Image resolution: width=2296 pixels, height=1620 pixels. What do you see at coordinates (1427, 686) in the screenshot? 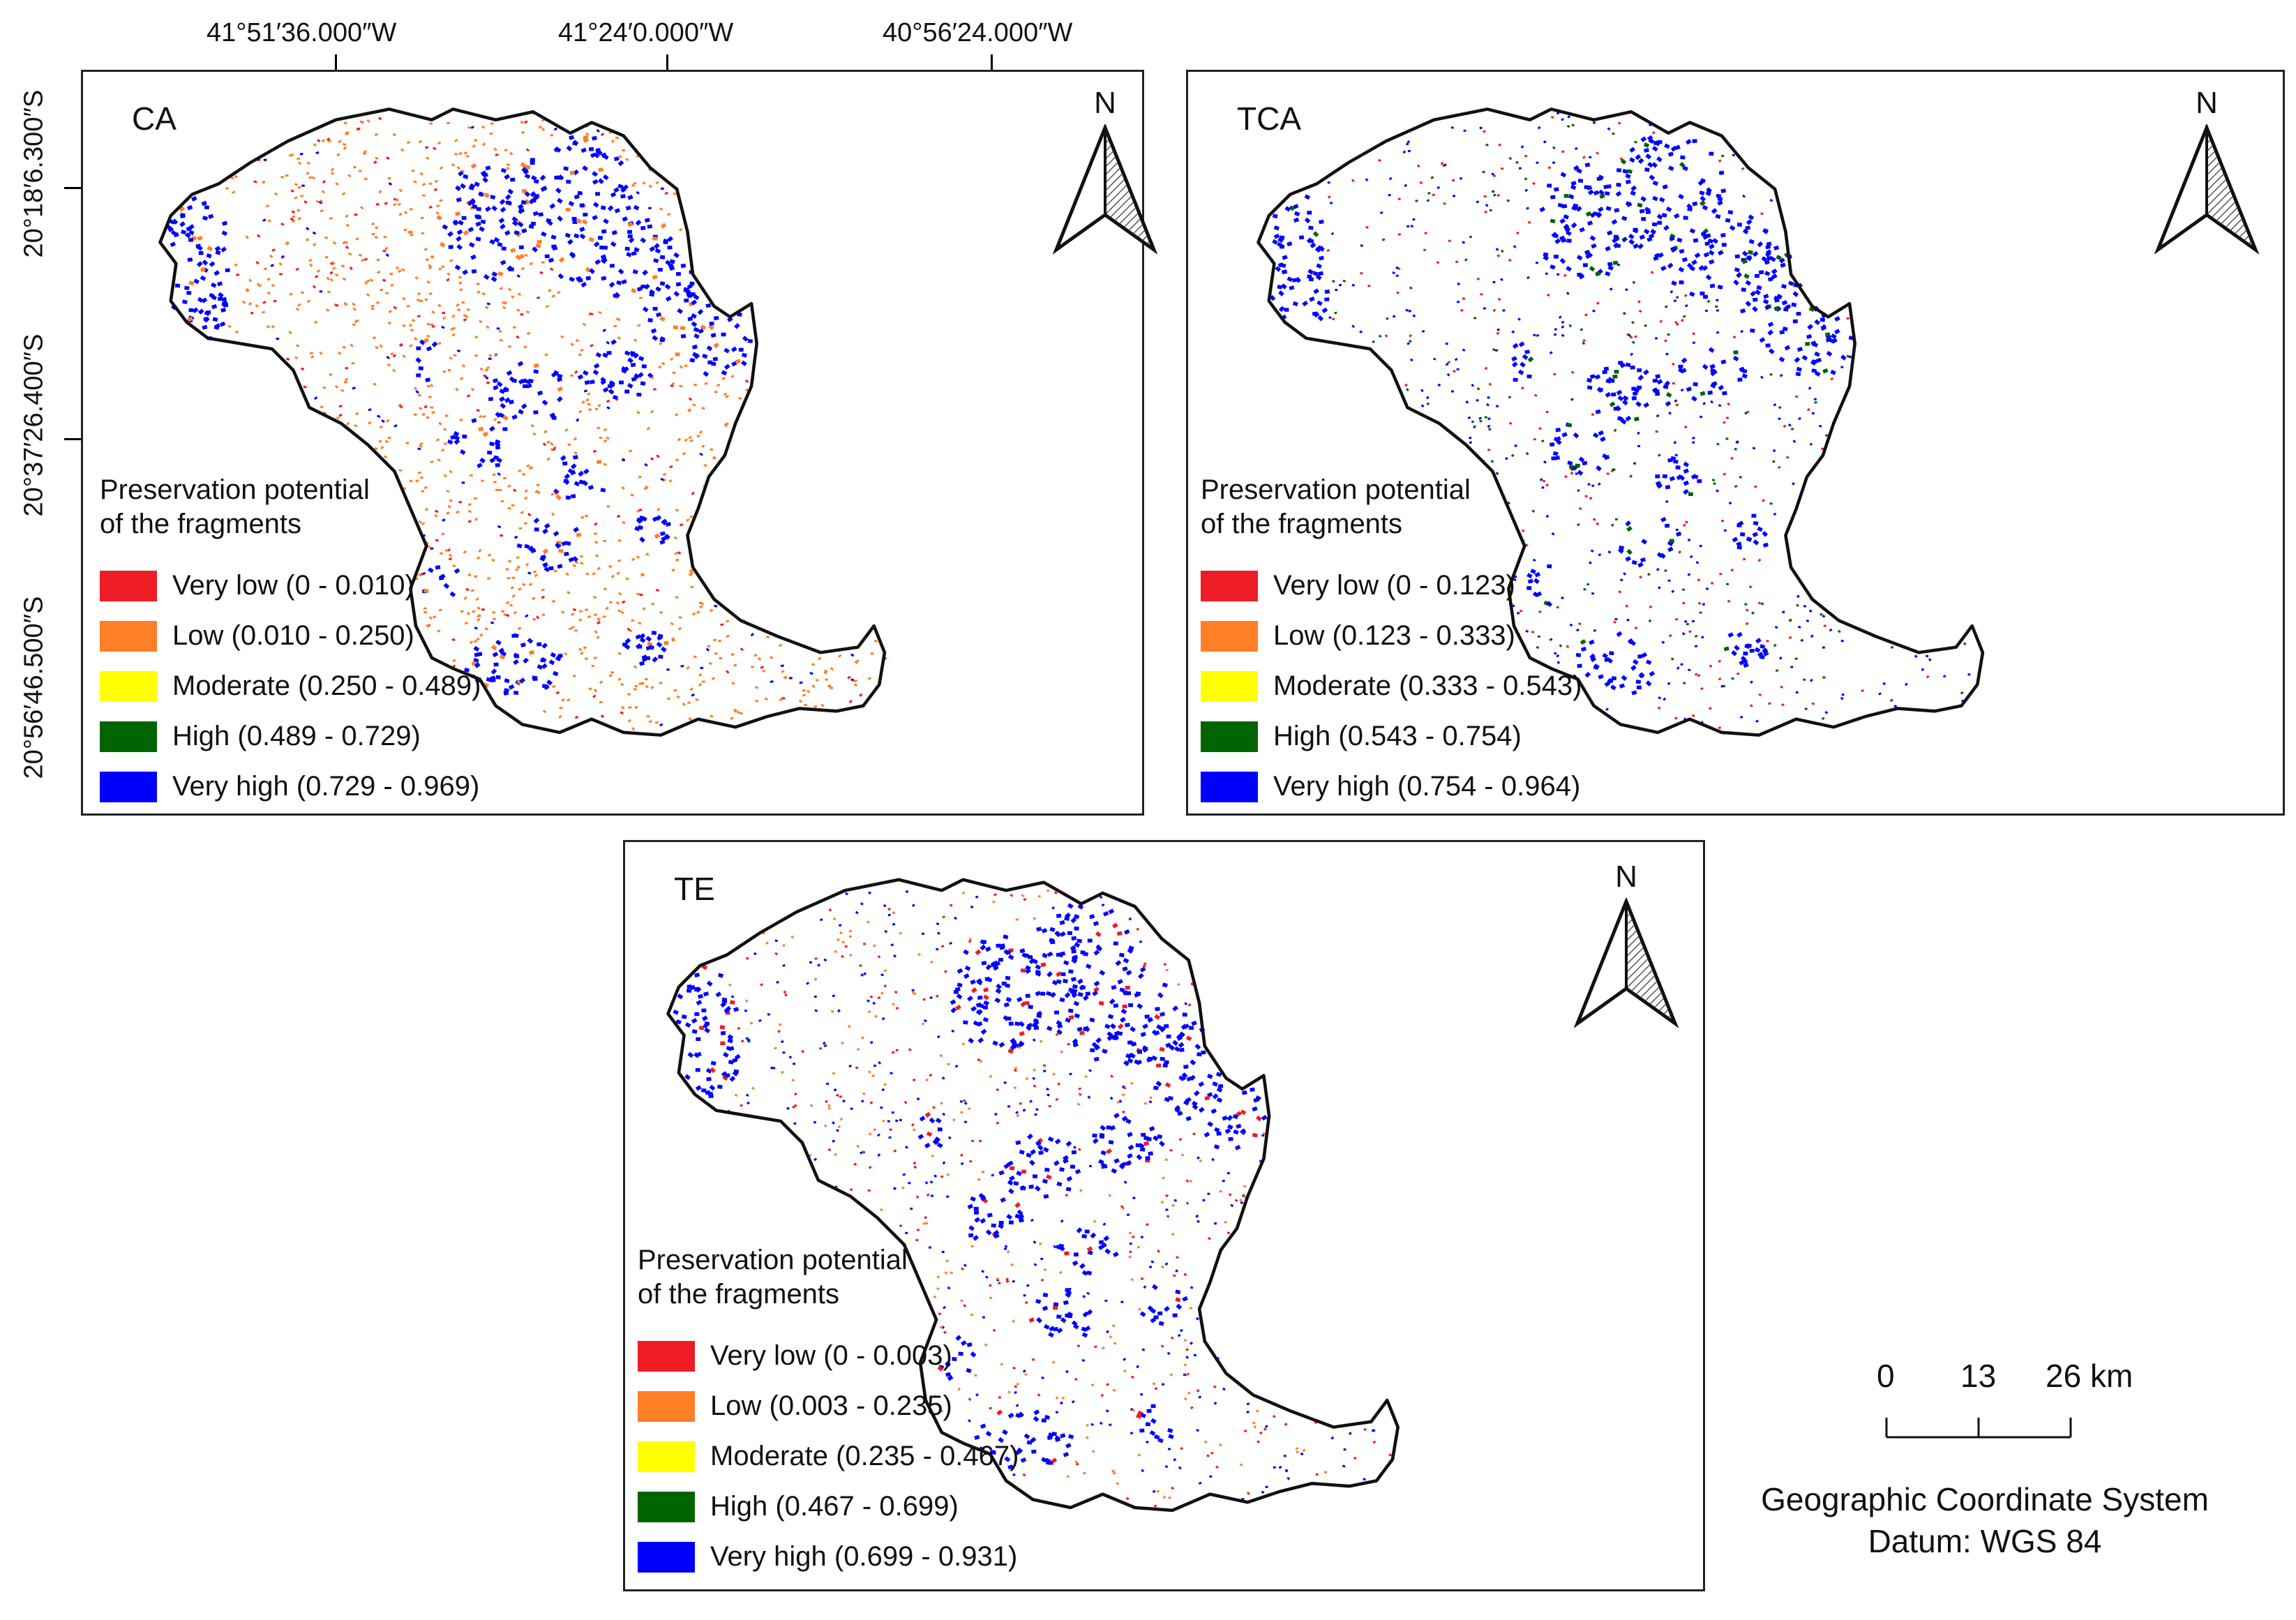
I see `legend-item-label: Moderate (0.333 - 0.543)` at bounding box center [1427, 686].